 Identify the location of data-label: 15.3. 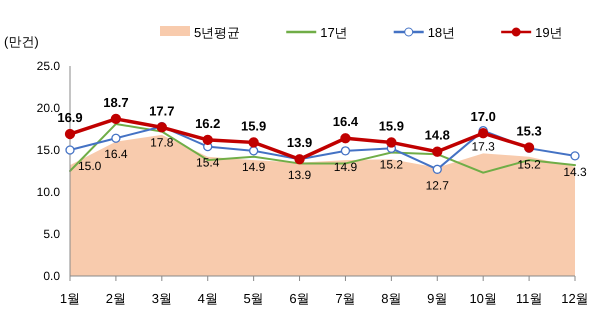
(529, 130).